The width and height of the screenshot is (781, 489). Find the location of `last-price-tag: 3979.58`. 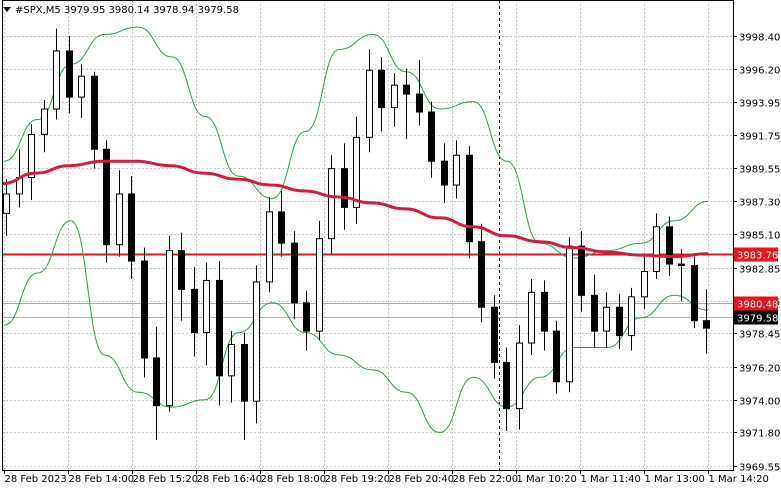

last-price-tag: 3979.58 is located at coordinates (756, 317).